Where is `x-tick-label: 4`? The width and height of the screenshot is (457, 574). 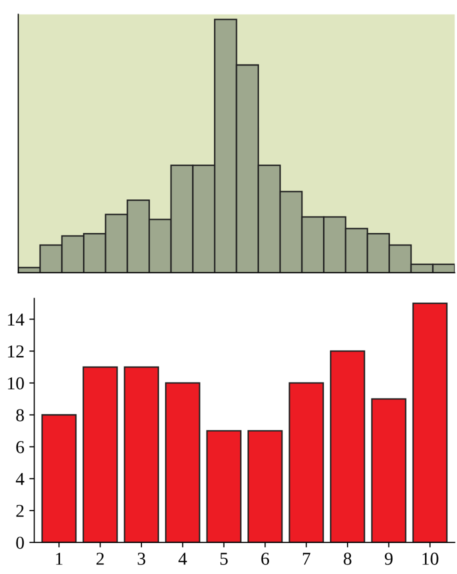
x-tick-label: 4 is located at coordinates (182, 558).